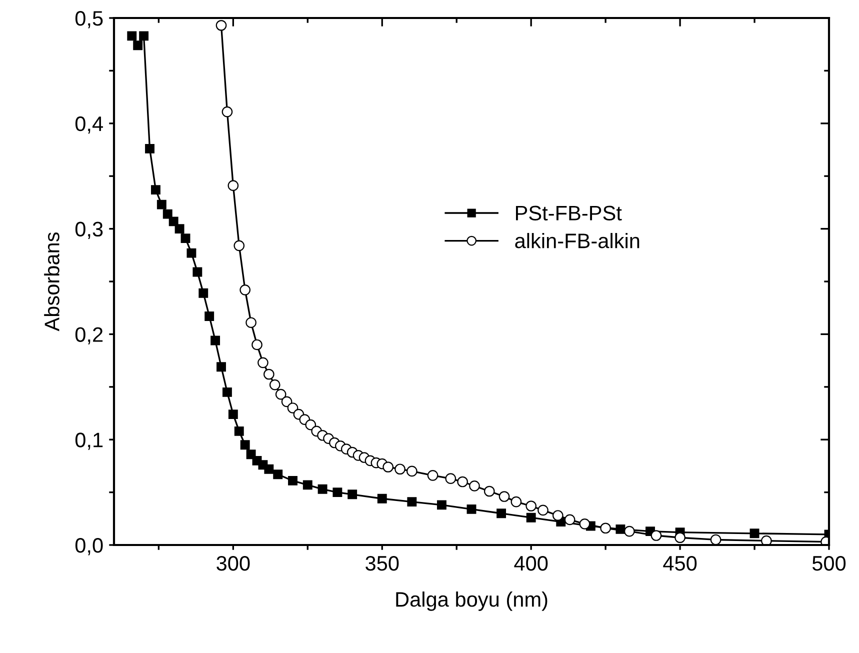 The width and height of the screenshot is (859, 653). What do you see at coordinates (233, 563) in the screenshot?
I see `x-tick-label: 300` at bounding box center [233, 563].